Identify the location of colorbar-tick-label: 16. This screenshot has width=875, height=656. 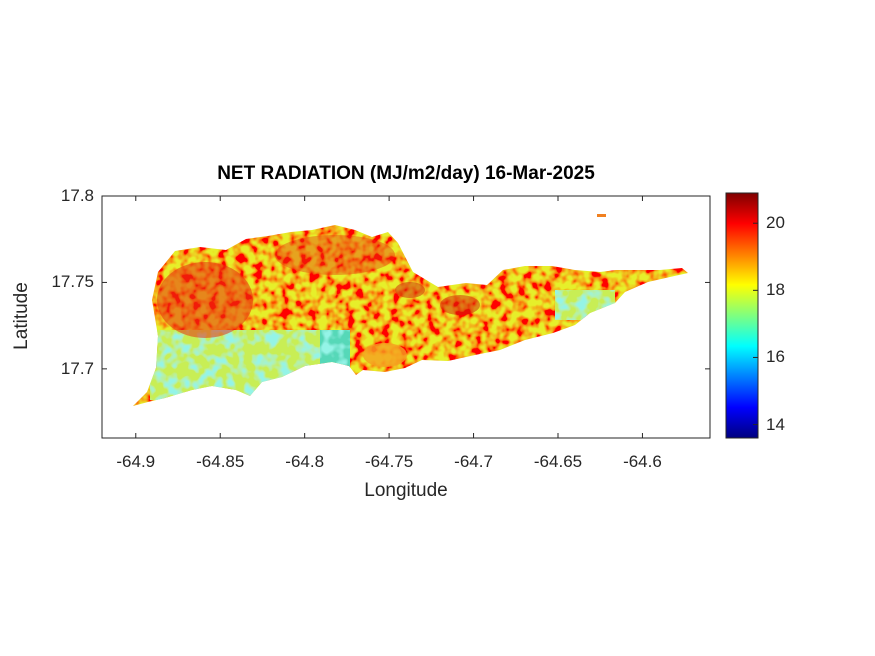
(775, 357).